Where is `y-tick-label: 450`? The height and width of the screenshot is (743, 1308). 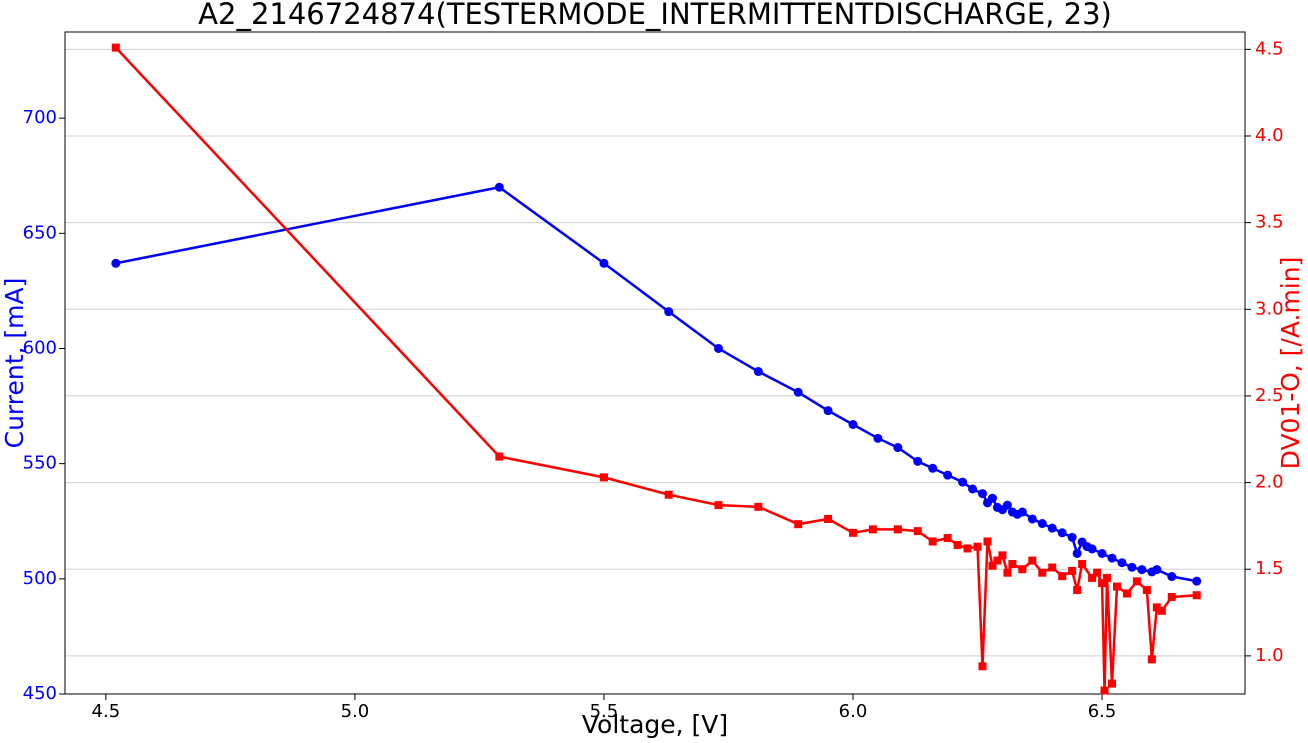 y-tick-label: 450 is located at coordinates (40, 693).